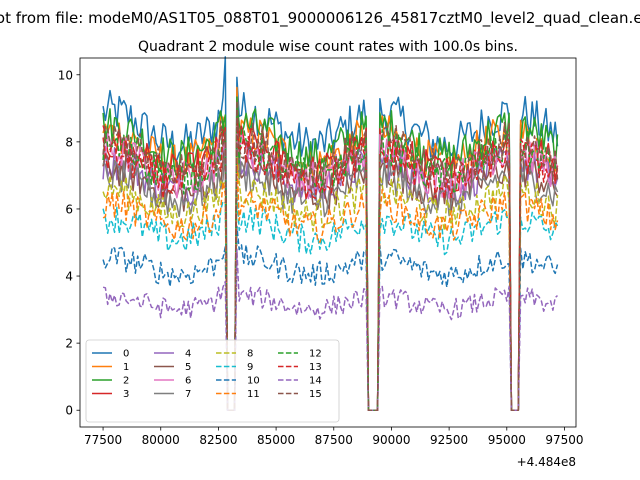  Describe the element at coordinates (334, 440) in the screenshot. I see `x-tick-label: 87500` at that location.